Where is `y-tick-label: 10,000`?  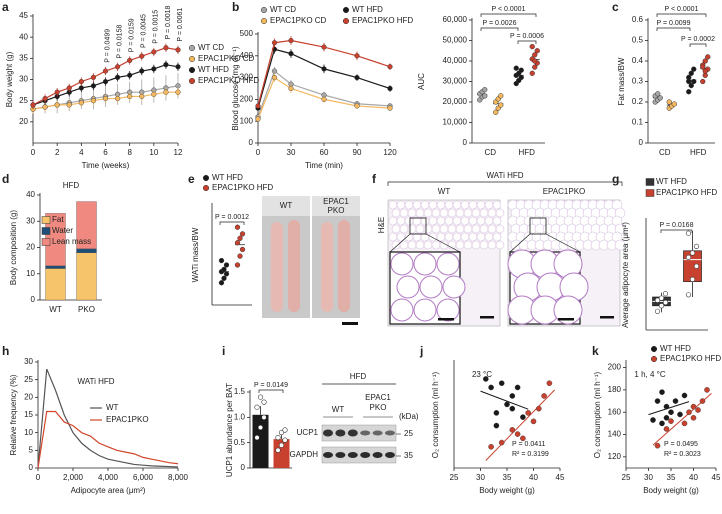 y-tick-label: 10,000 is located at coordinates (455, 122).